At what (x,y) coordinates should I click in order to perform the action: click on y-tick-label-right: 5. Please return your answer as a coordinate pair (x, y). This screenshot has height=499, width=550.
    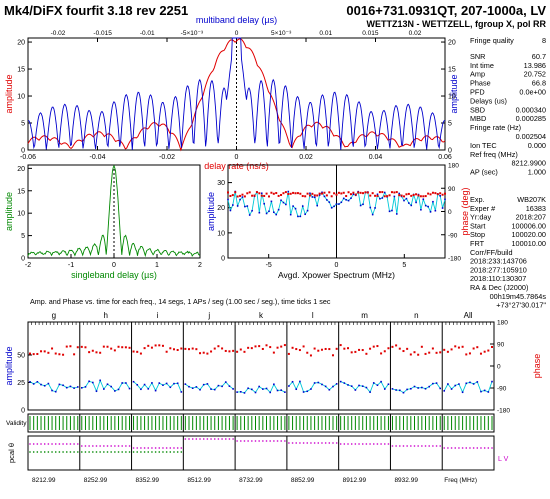
    Looking at the image, I should click on (450, 124).